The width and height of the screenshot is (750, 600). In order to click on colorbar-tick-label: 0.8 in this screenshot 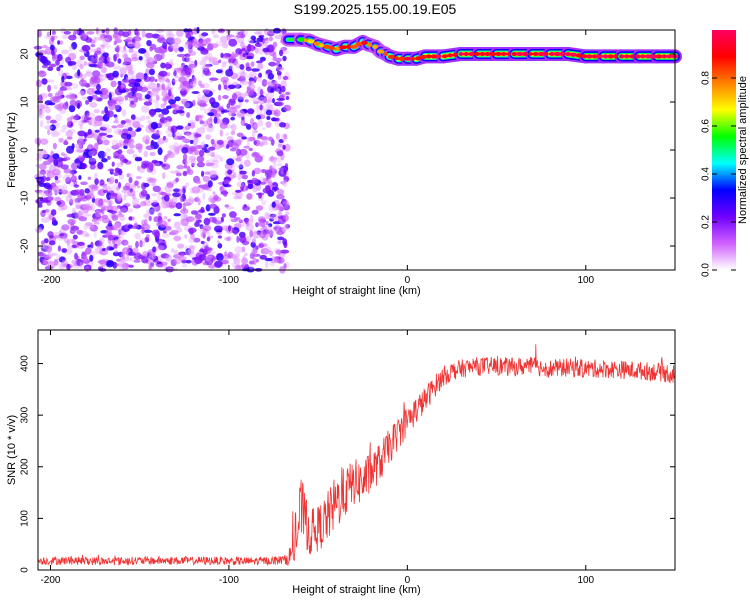, I will do `click(706, 78)`.